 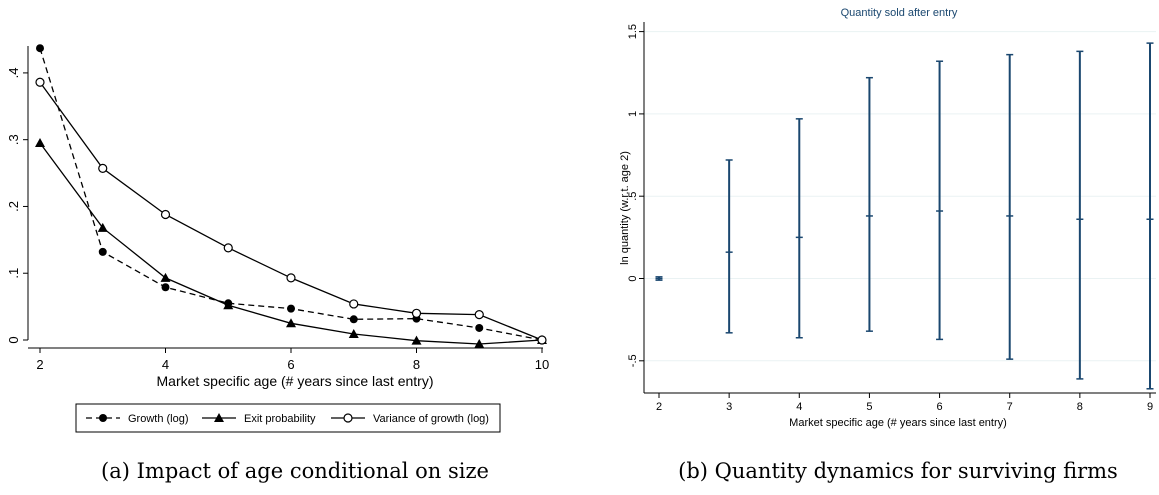 What do you see at coordinates (633, 114) in the screenshot?
I see `y-tick-label: 1` at bounding box center [633, 114].